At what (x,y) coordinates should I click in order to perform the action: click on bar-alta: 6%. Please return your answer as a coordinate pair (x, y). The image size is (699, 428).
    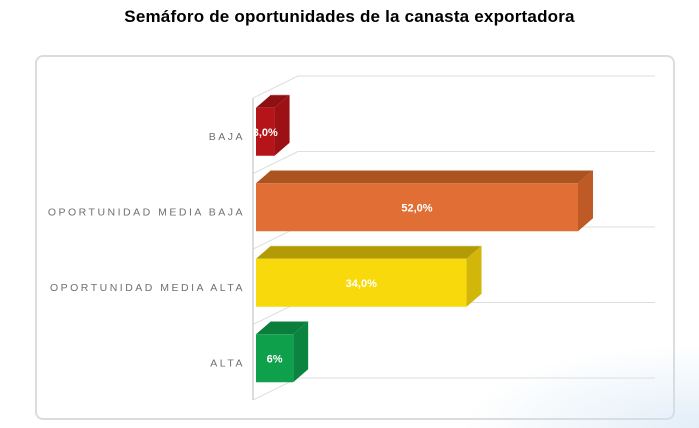
    Looking at the image, I should click on (282, 351).